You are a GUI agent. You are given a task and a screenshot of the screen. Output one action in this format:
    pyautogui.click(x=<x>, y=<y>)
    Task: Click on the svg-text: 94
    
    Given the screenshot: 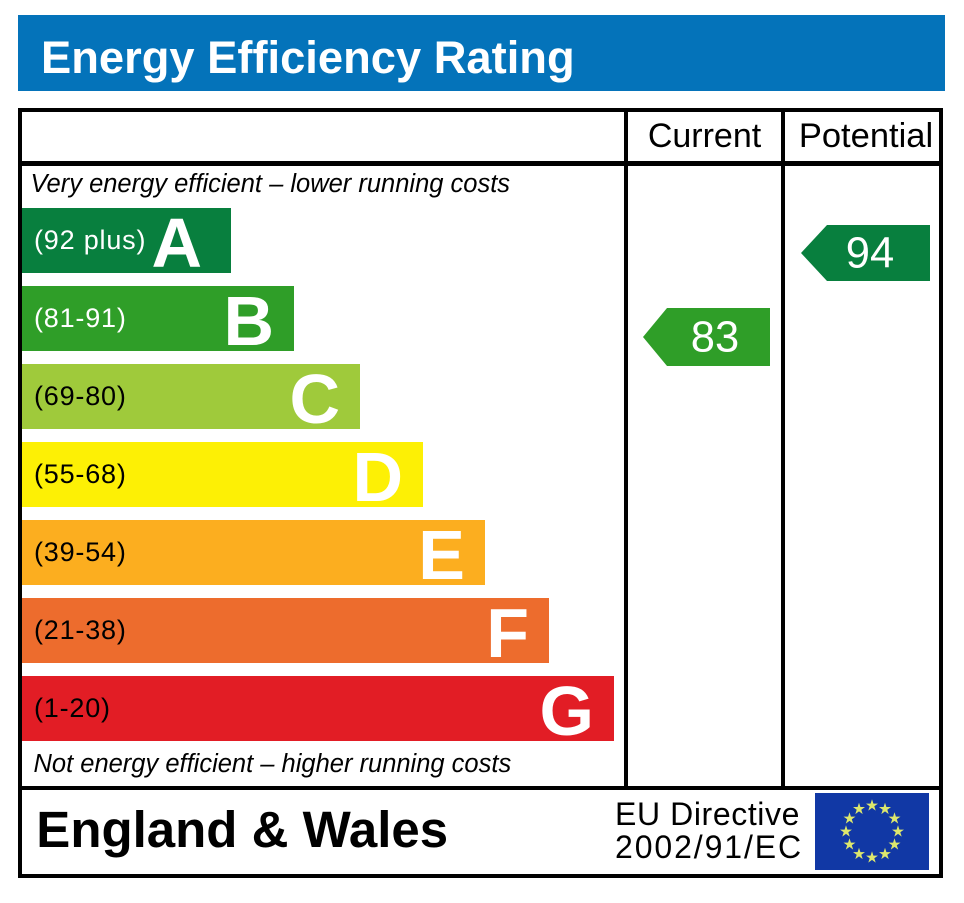 What is the action you would take?
    pyautogui.click(x=870, y=254)
    